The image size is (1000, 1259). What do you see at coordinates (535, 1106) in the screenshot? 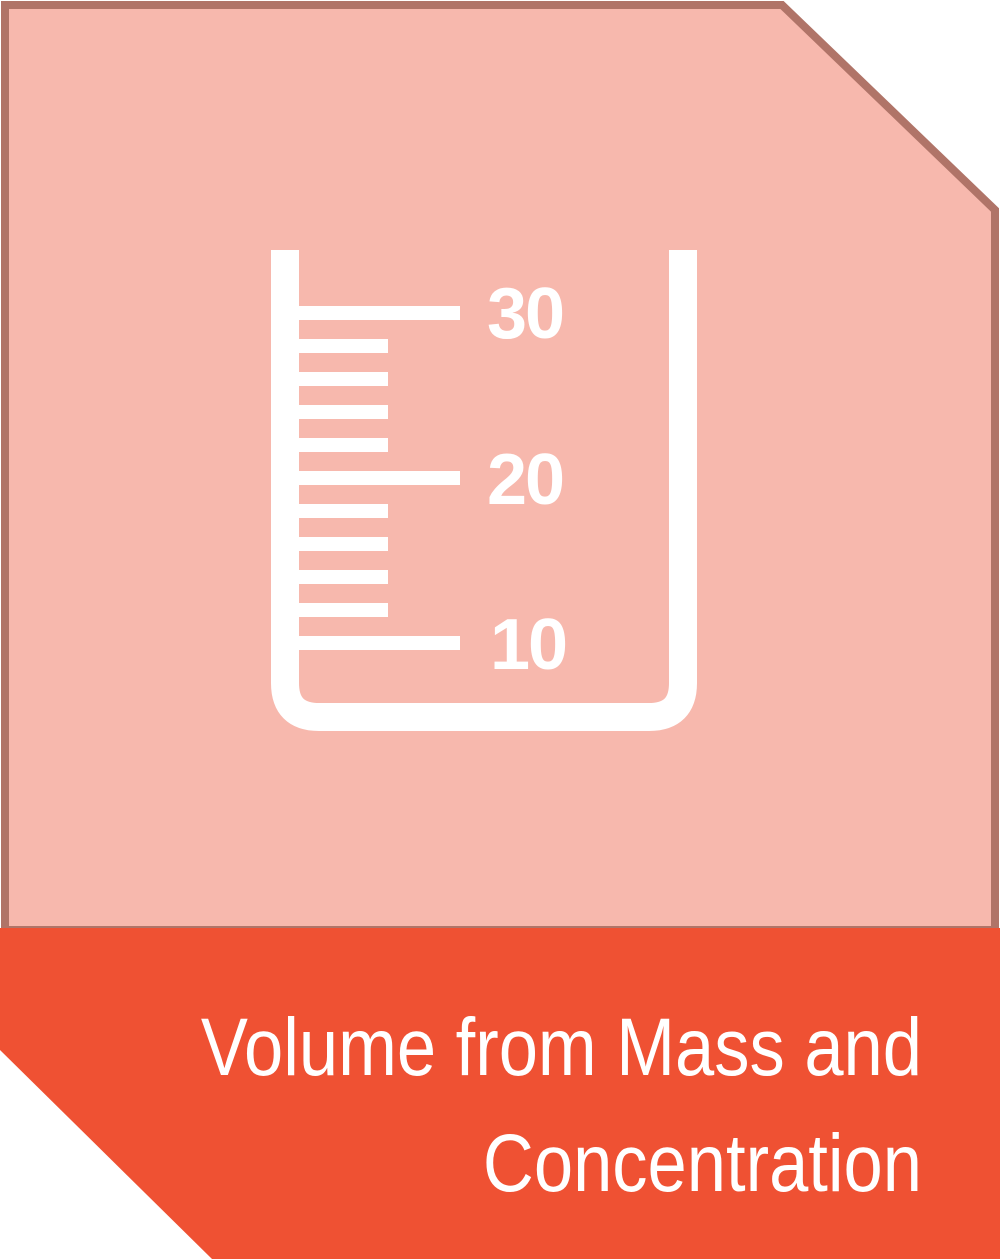
I see `tile-title: Volume from Mass and Concentration` at bounding box center [535, 1106].